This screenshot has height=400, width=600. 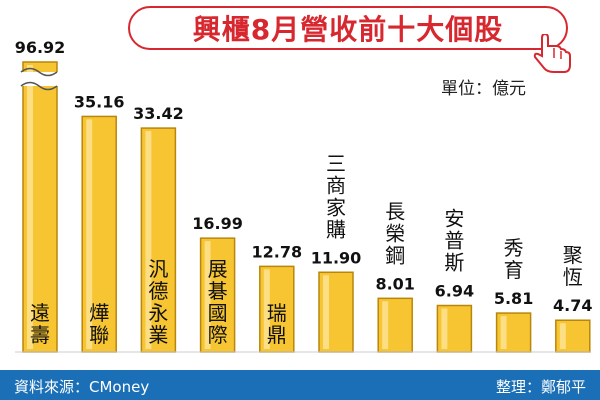 What do you see at coordinates (552, 53) in the screenshot?
I see `pointing-hand-icon` at bounding box center [552, 53].